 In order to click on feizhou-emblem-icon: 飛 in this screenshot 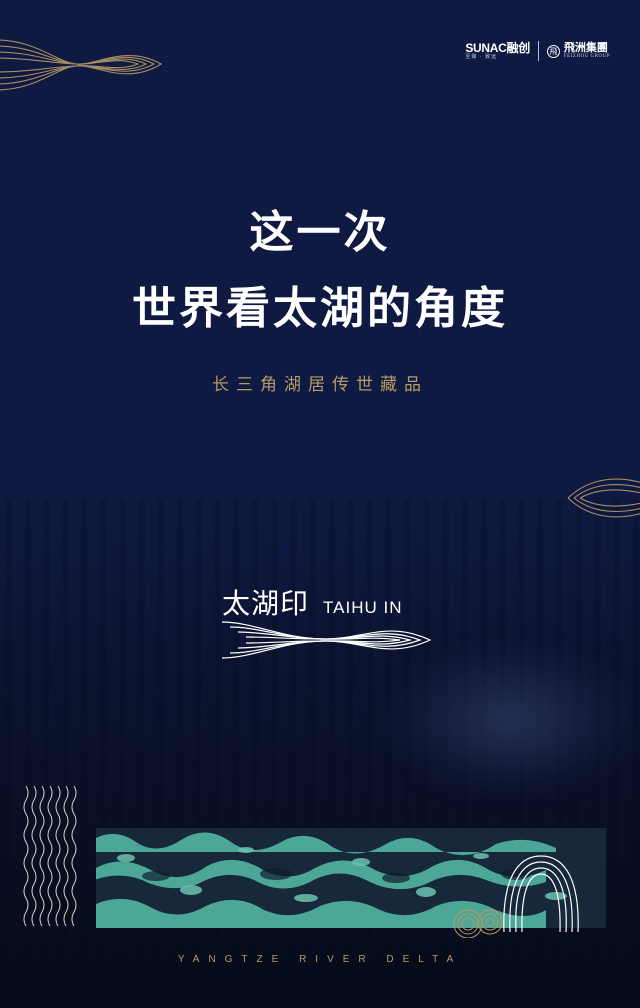, I will do `click(553, 51)`.